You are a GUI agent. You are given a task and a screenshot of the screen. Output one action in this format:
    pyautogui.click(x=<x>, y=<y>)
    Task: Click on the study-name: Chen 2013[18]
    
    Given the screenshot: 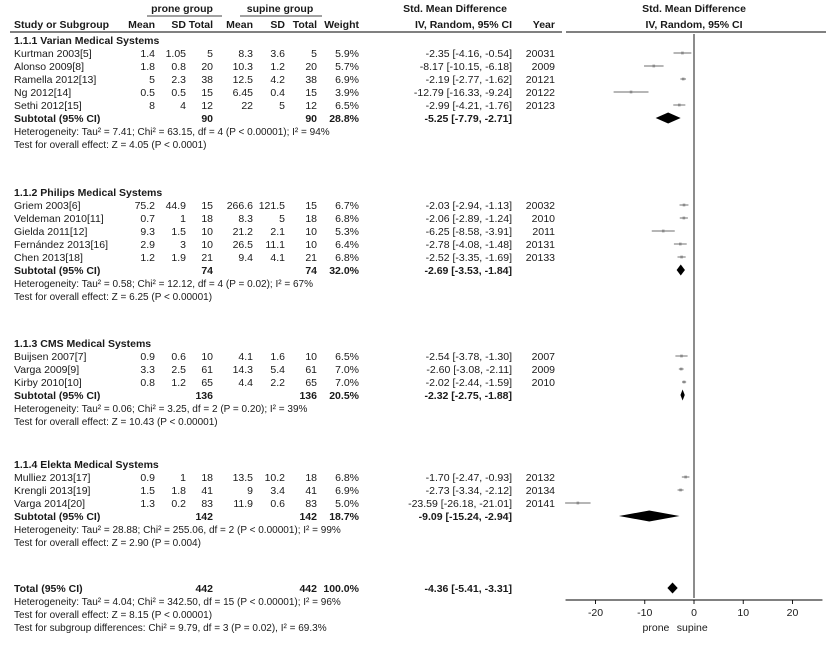 What is the action you would take?
    pyautogui.click(x=48, y=258)
    